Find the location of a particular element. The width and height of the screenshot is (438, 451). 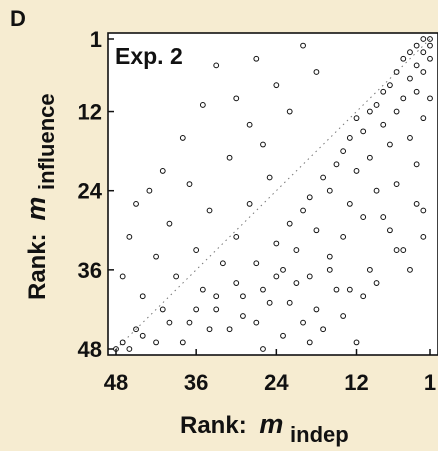

panel-letter: D is located at coordinates (18, 18).